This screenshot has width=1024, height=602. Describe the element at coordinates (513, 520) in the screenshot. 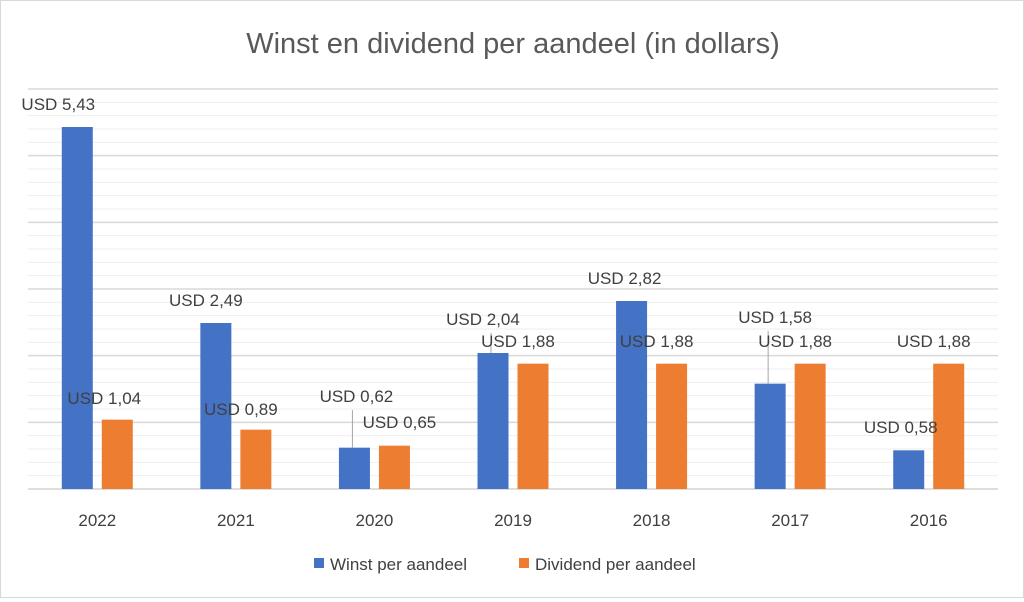

I see `x-tick-label: 2019` at that location.